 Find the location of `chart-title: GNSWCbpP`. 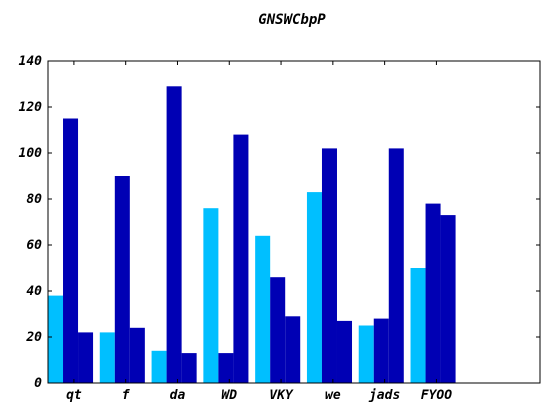

chart-title: GNSWCbpP is located at coordinates (292, 20).